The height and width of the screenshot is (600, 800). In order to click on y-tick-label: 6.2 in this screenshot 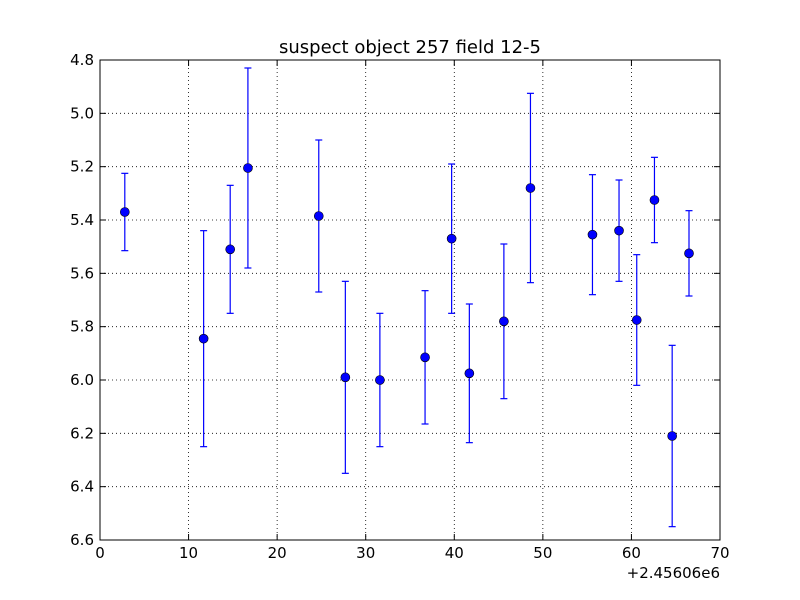, I will do `click(82, 433)`.